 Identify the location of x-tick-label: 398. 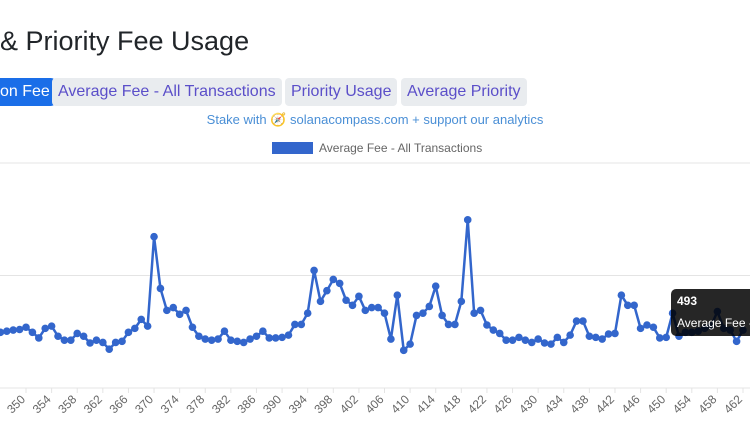
(323, 404).